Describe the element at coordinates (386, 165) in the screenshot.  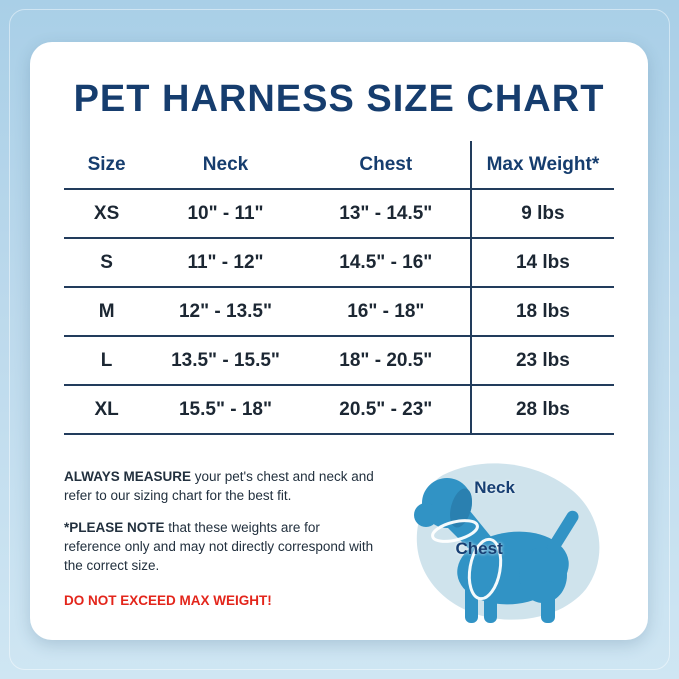
I see `header-chest: Chest` at that location.